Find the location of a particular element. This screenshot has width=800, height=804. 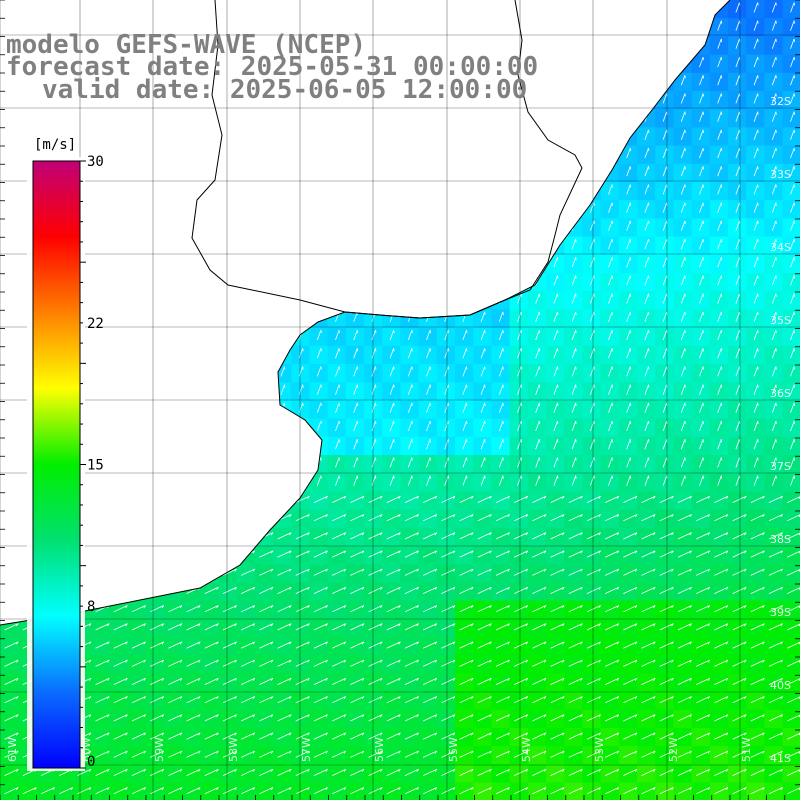

longitude-label: 53W is located at coordinates (599, 749).